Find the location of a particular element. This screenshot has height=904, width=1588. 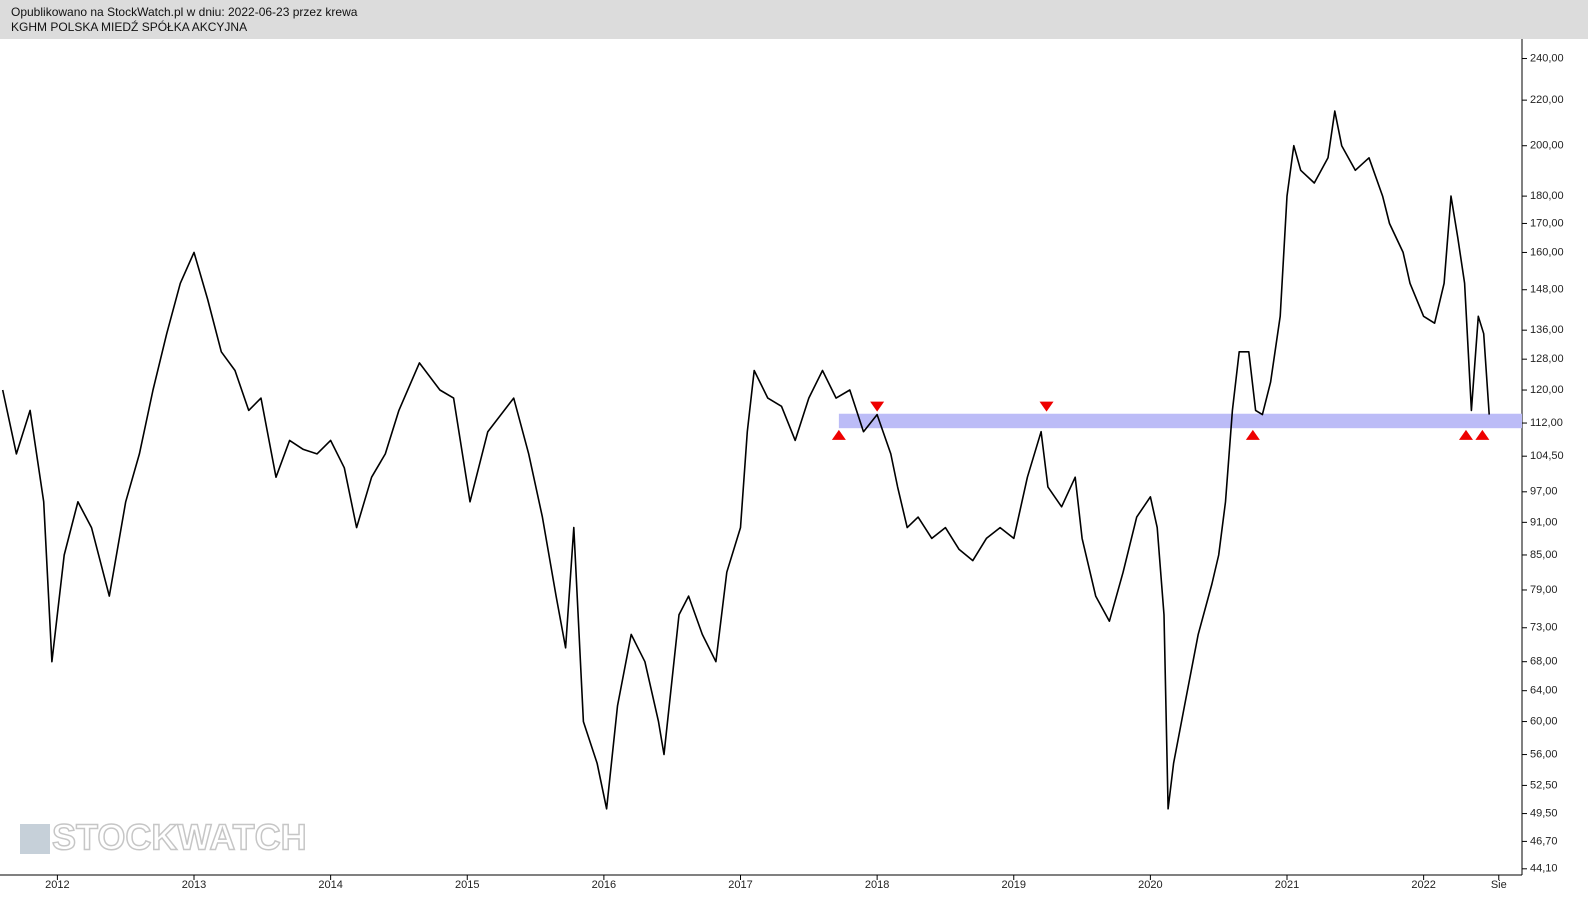

x-tick-label: 2022 is located at coordinates (1423, 885).